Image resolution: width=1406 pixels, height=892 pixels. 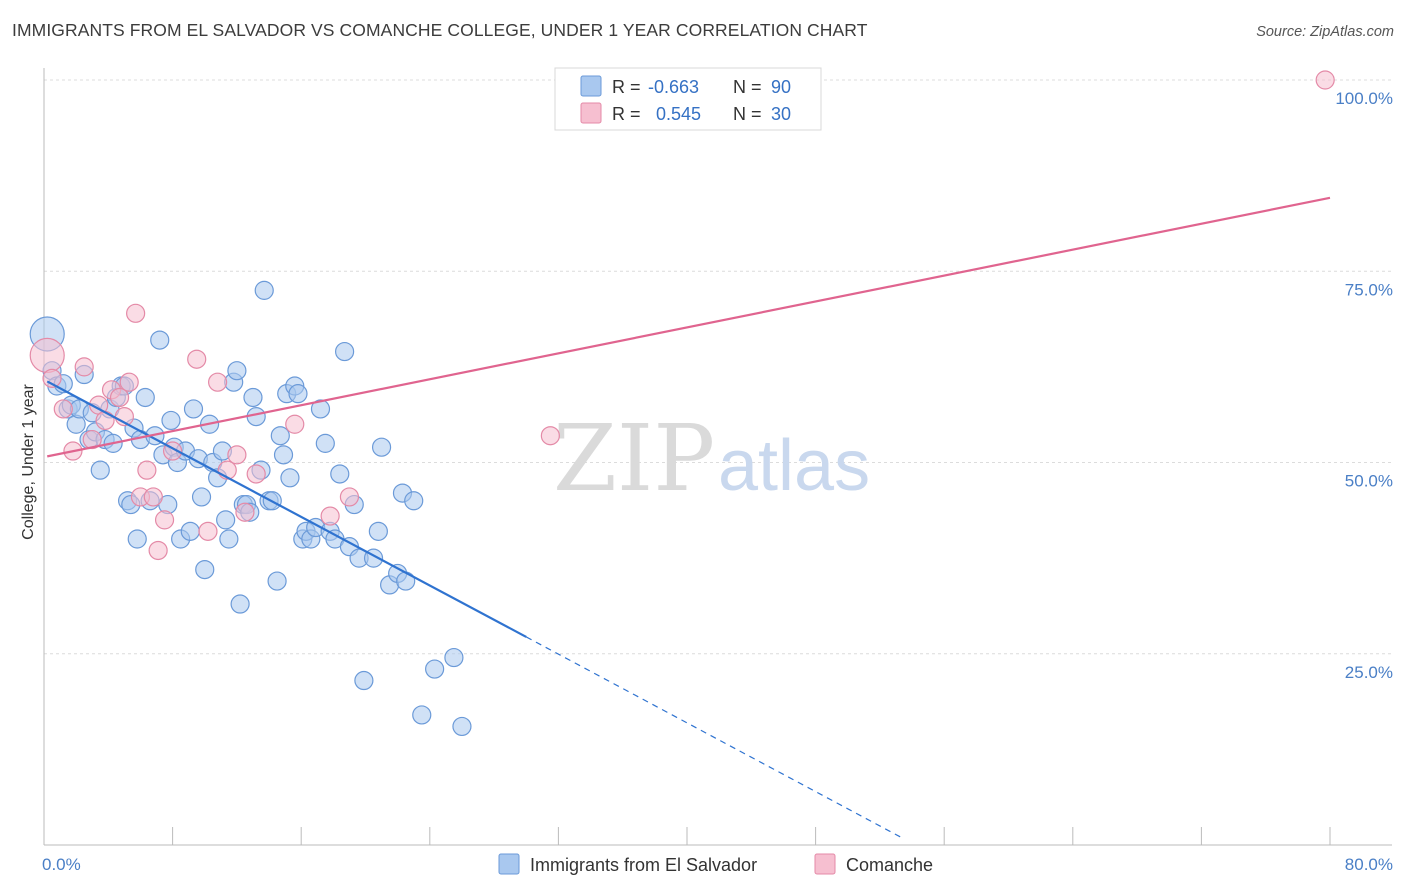 What do you see at coordinates (889, 865) in the screenshot?
I see `legend-label-comanche: Comanche` at bounding box center [889, 865].